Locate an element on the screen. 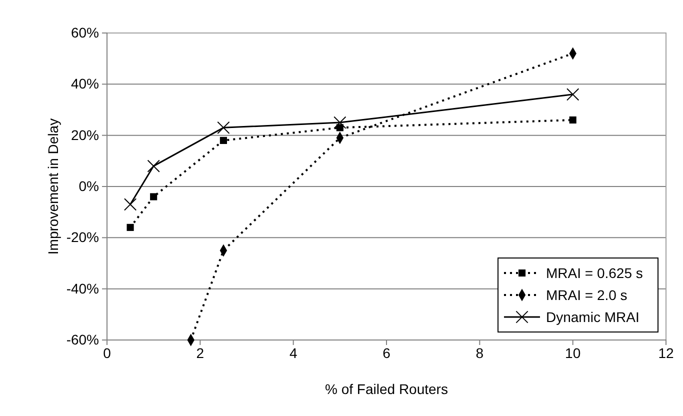 The width and height of the screenshot is (683, 416). y-tick-label: 20% is located at coordinates (84, 134).